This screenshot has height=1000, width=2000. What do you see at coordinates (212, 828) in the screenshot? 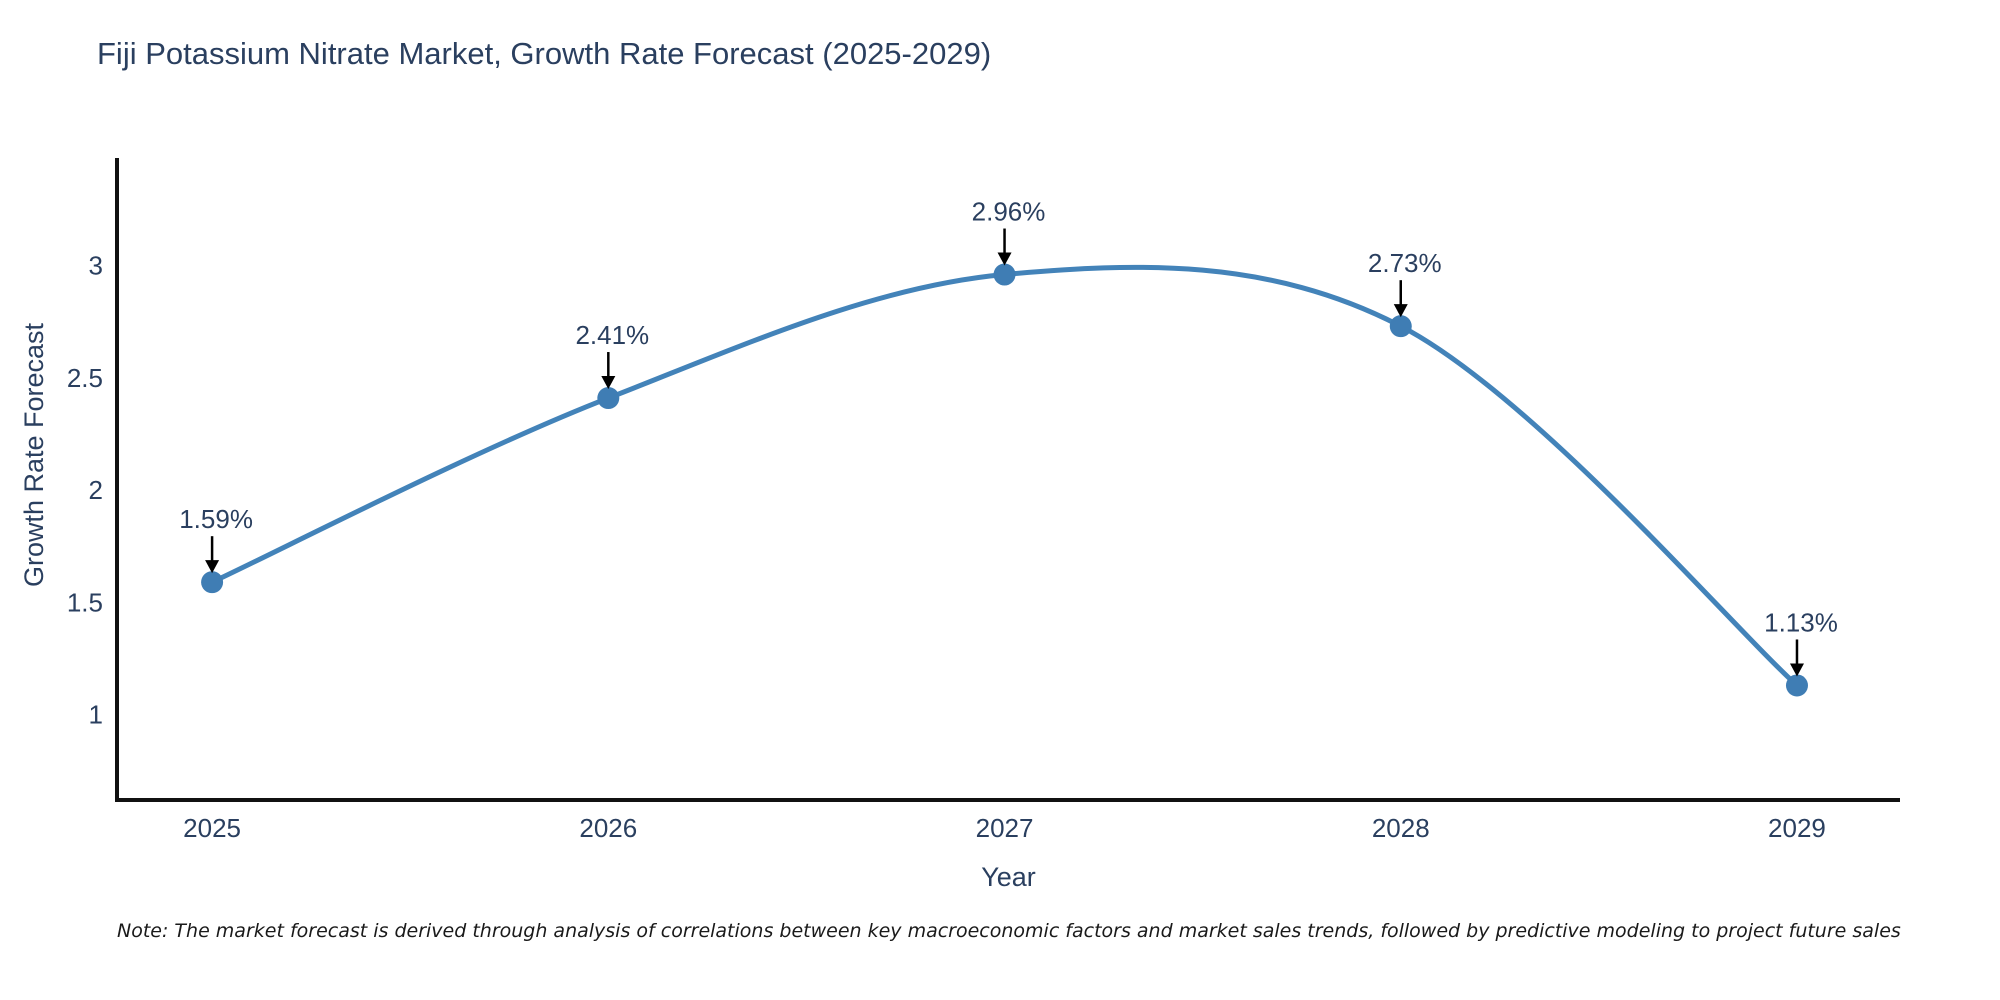
I see `x-tick-label: 2025` at bounding box center [212, 828].